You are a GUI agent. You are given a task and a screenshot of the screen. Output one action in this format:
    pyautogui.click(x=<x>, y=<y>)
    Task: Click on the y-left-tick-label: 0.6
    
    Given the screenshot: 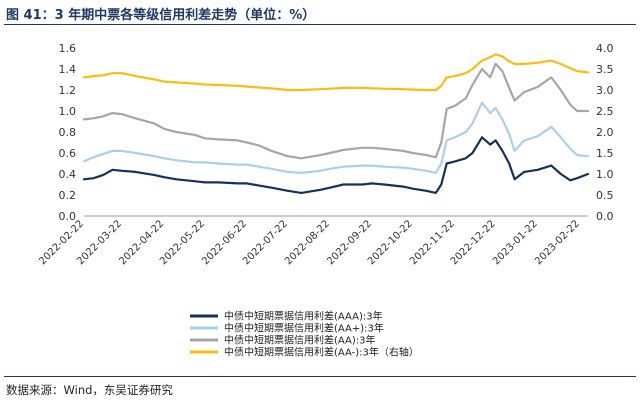 What is the action you would take?
    pyautogui.click(x=68, y=153)
    